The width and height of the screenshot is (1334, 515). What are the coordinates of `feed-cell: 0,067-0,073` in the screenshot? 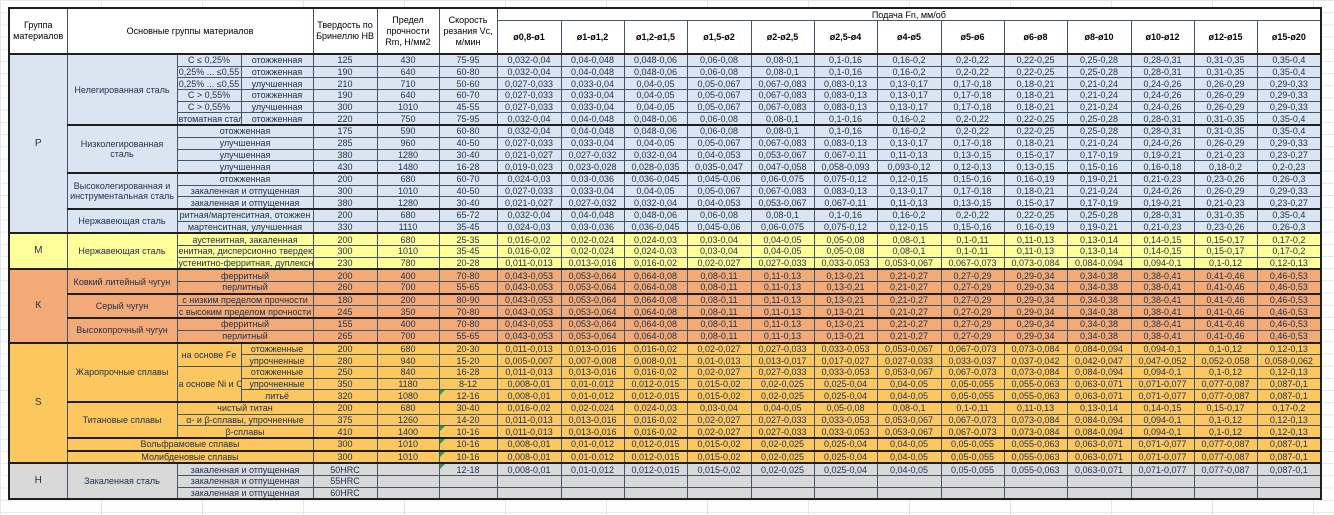 It's located at (972, 420).